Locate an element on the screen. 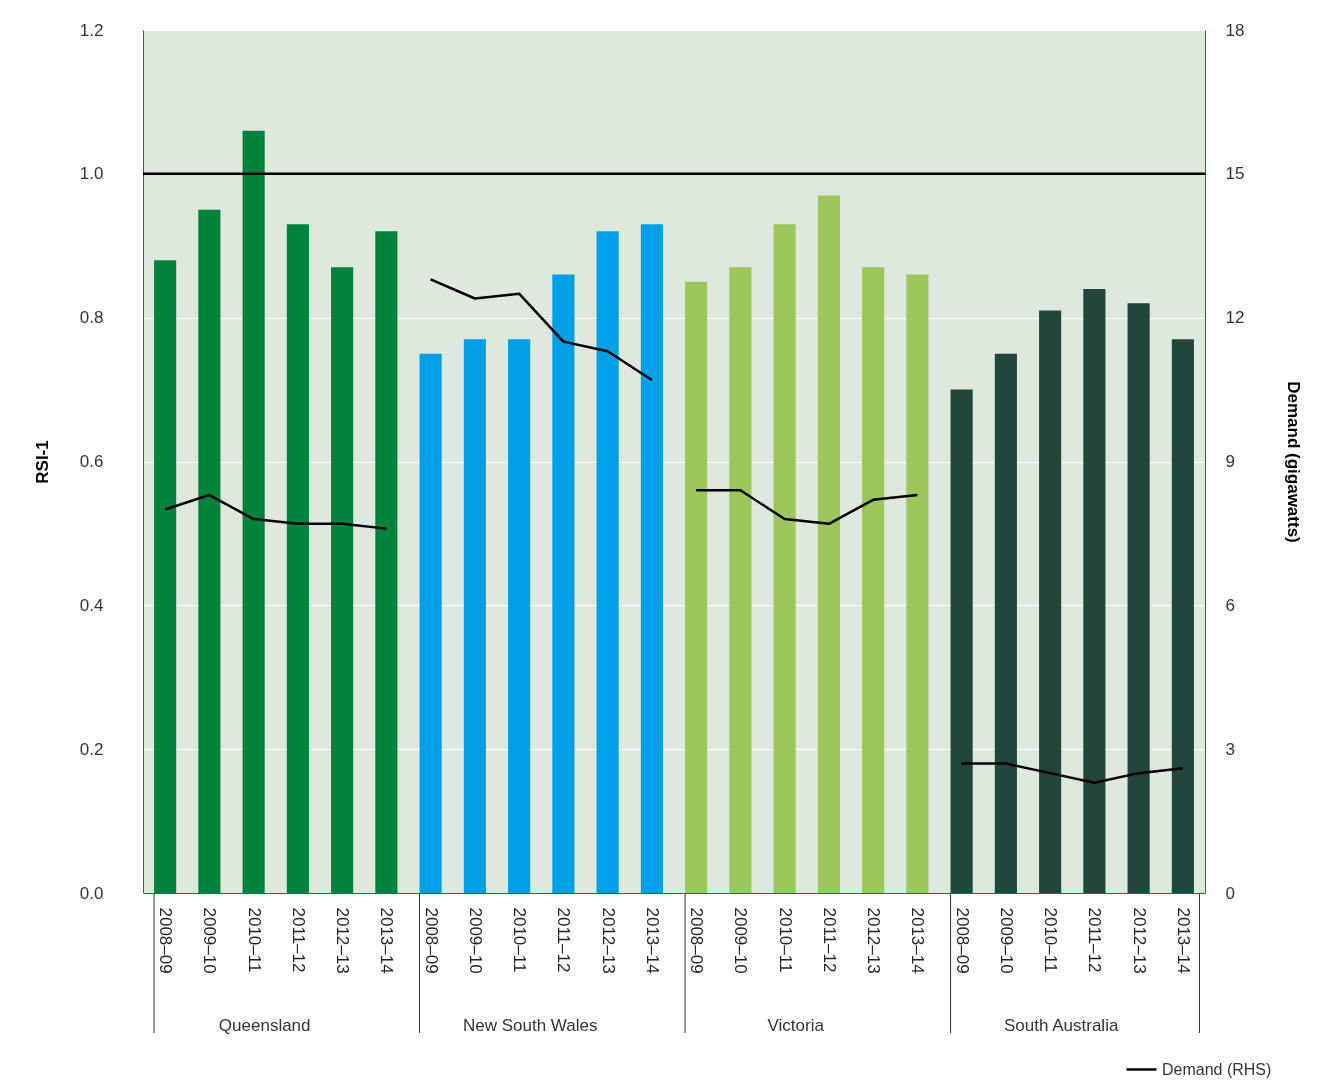 The height and width of the screenshot is (1085, 1322). y-axis-title: RSI-1 is located at coordinates (42, 462).